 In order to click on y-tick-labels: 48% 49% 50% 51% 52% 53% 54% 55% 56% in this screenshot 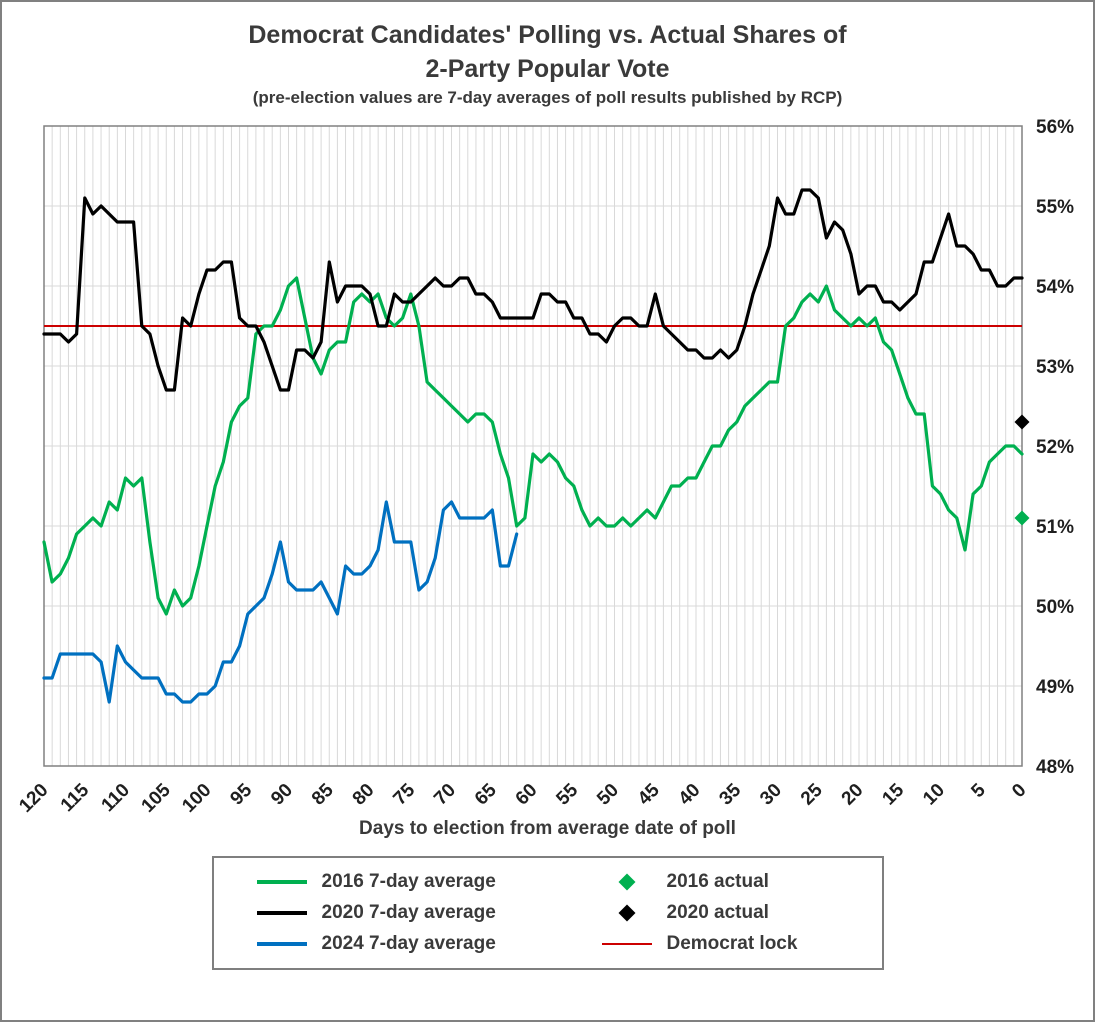, I will do `click(1055, 447)`.